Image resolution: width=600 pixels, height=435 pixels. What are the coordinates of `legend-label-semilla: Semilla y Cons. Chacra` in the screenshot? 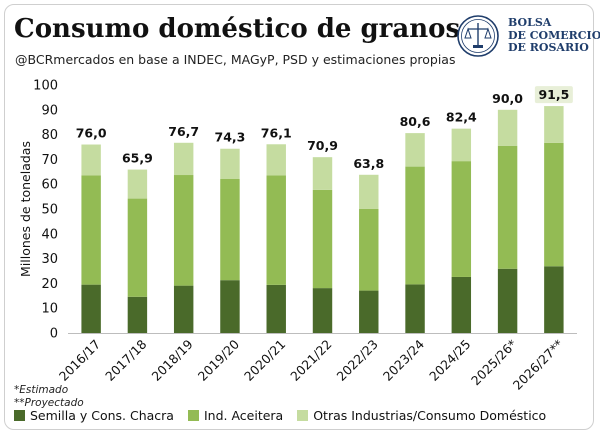 It's located at (102, 415).